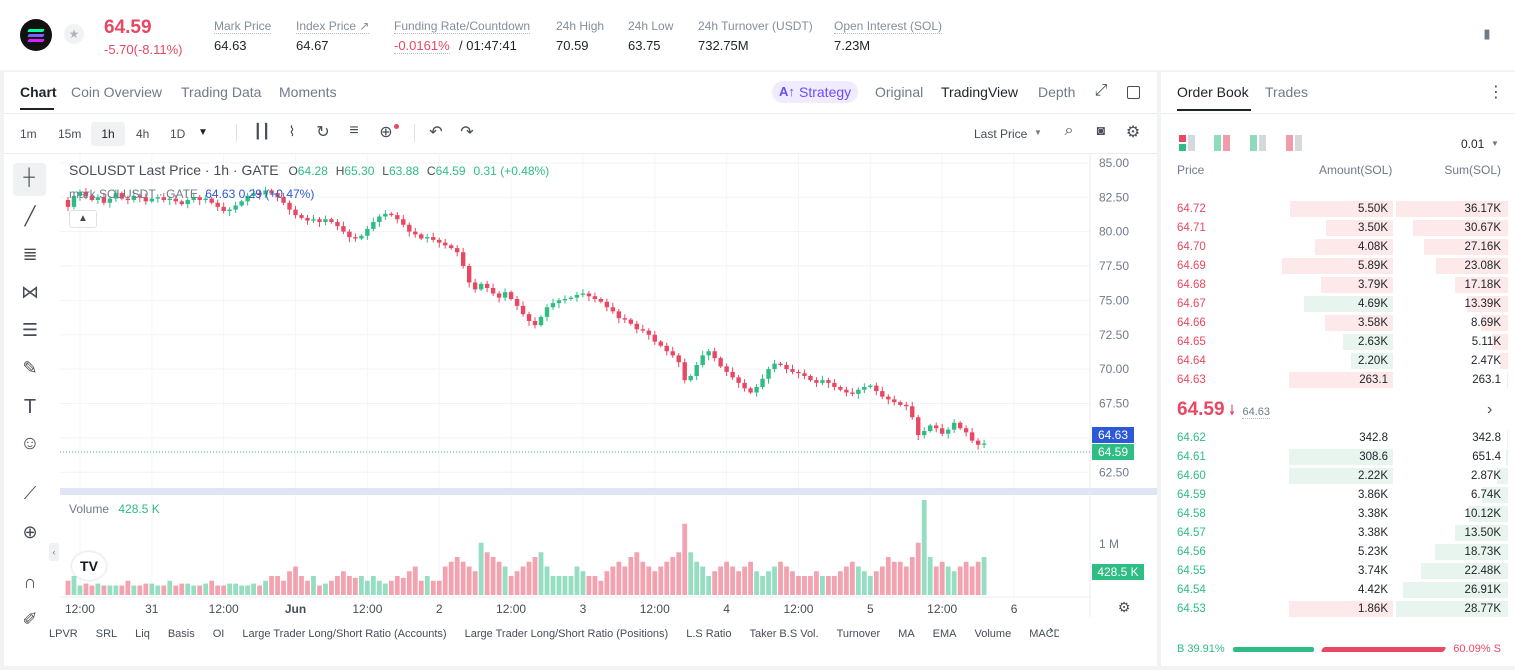 The width and height of the screenshot is (1515, 670). I want to click on interval-1h: 1h, so click(108, 134).